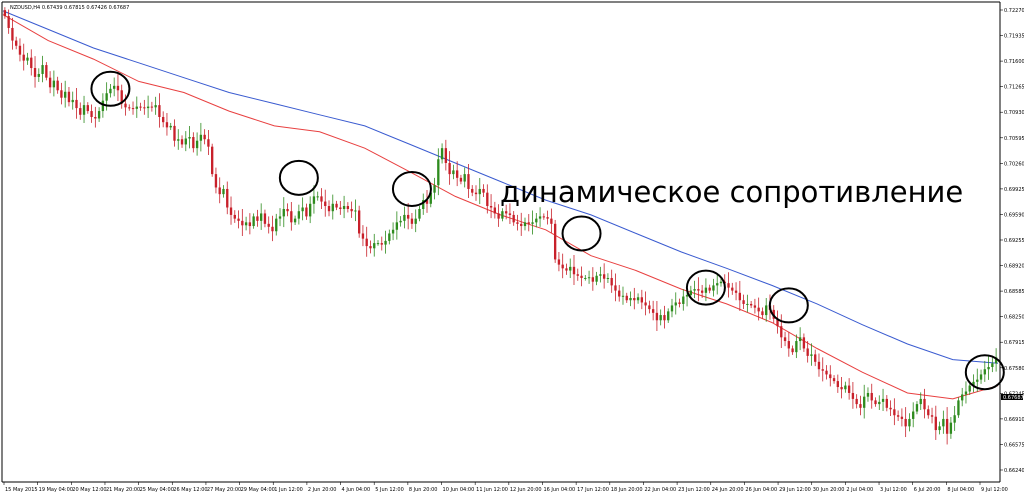 Image resolution: width=1024 pixels, height=496 pixels. I want to click on x-tick-label: 27 May 20:00, so click(224, 490).